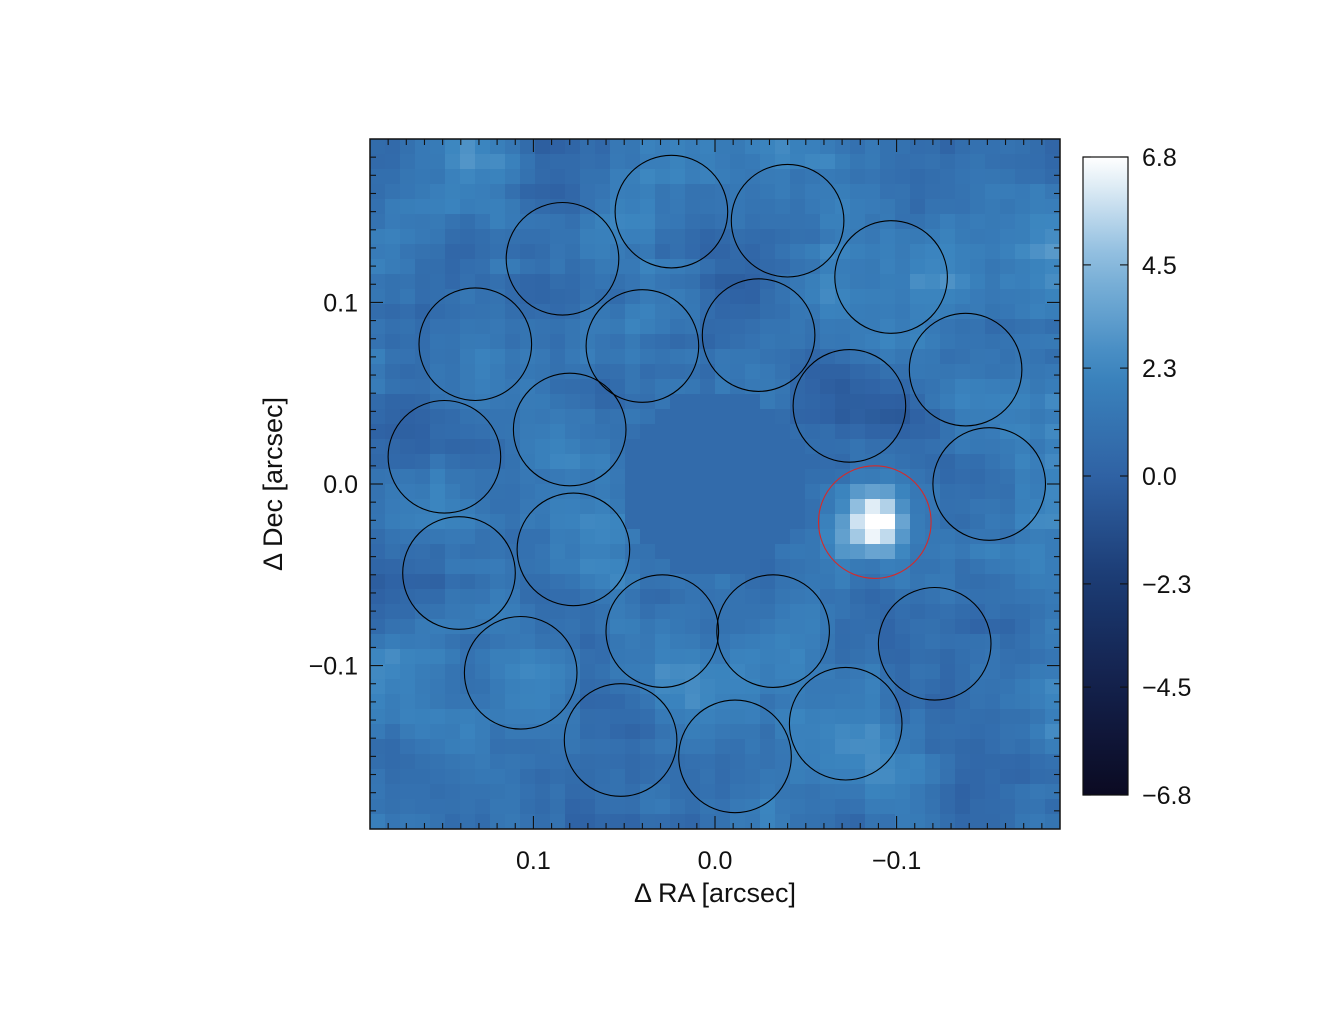 Image resolution: width=1320 pixels, height=1021 pixels. I want to click on y-tick-label: −0.1, so click(333, 667).